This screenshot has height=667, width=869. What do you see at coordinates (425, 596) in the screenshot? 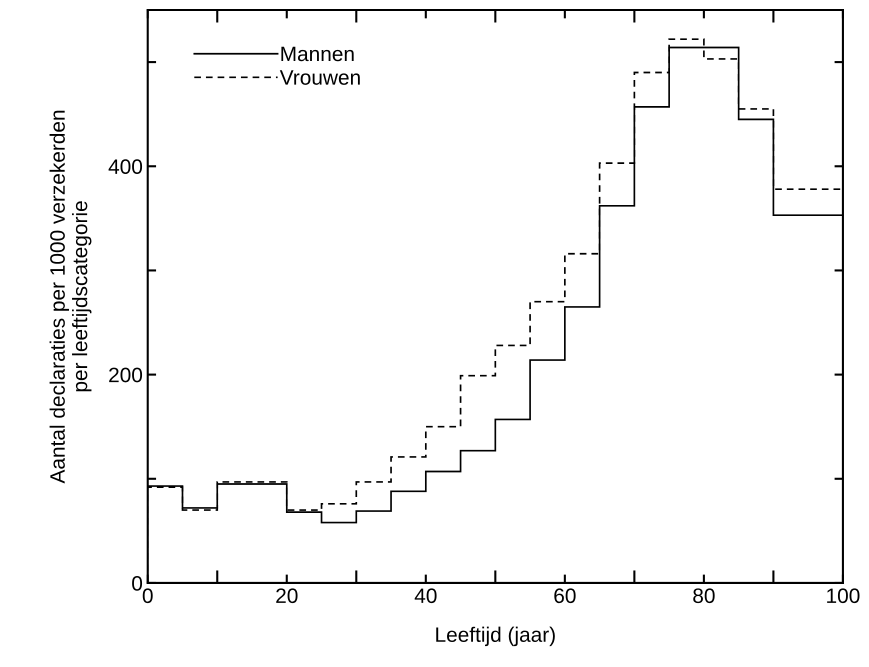
I see `x-tick-label: 40` at bounding box center [425, 596].